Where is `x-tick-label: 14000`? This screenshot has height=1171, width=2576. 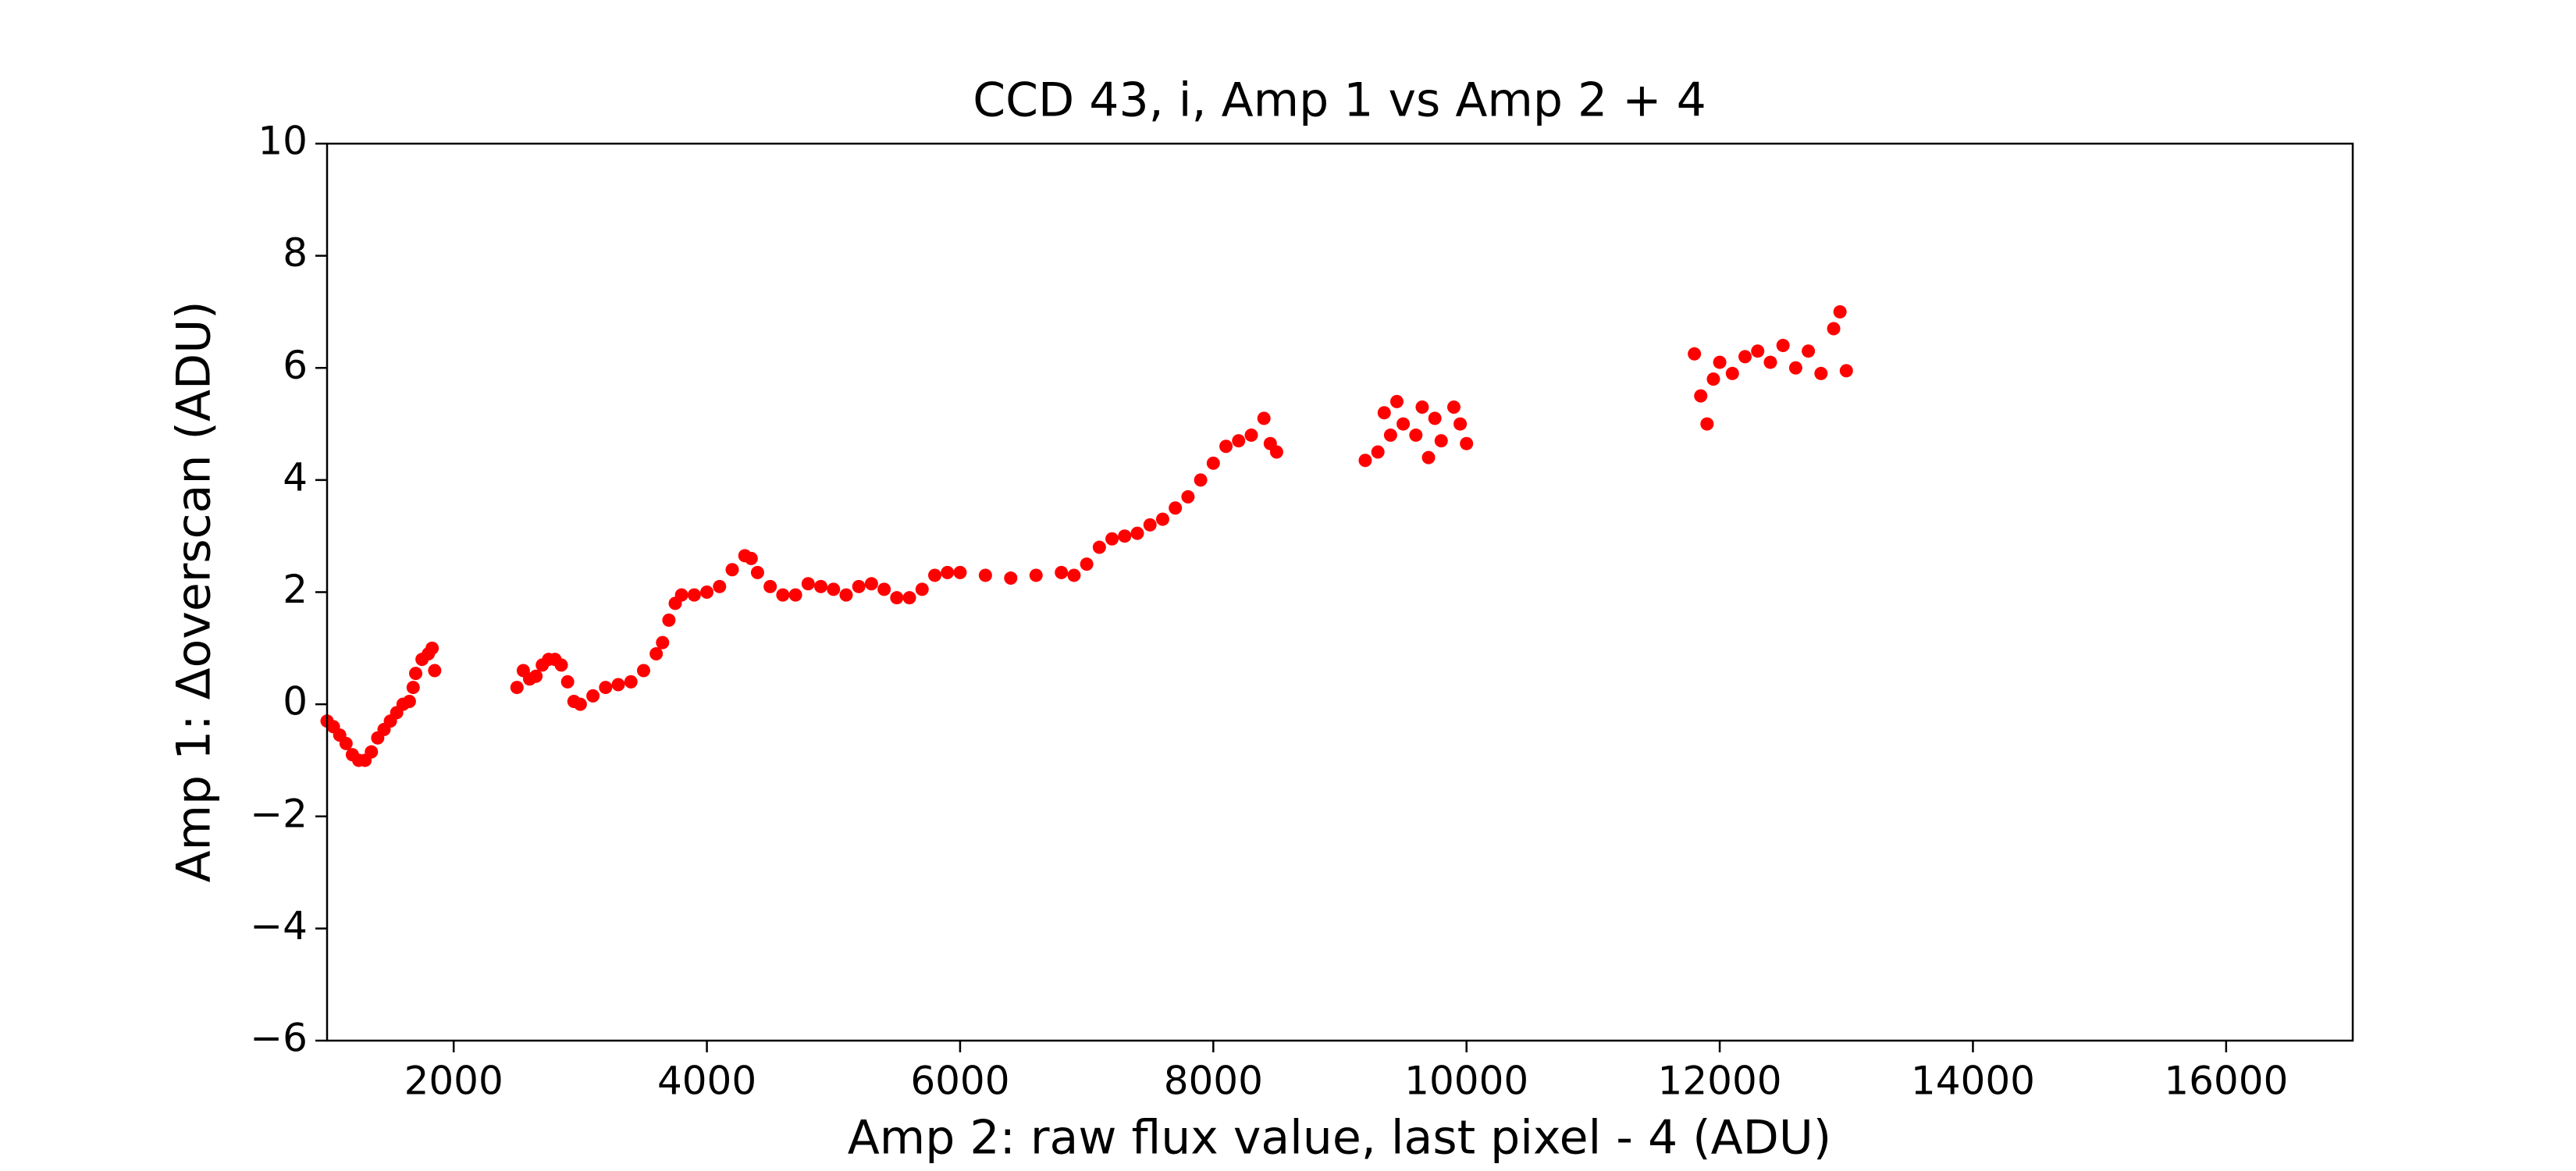
x-tick-label: 14000 is located at coordinates (1973, 1081).